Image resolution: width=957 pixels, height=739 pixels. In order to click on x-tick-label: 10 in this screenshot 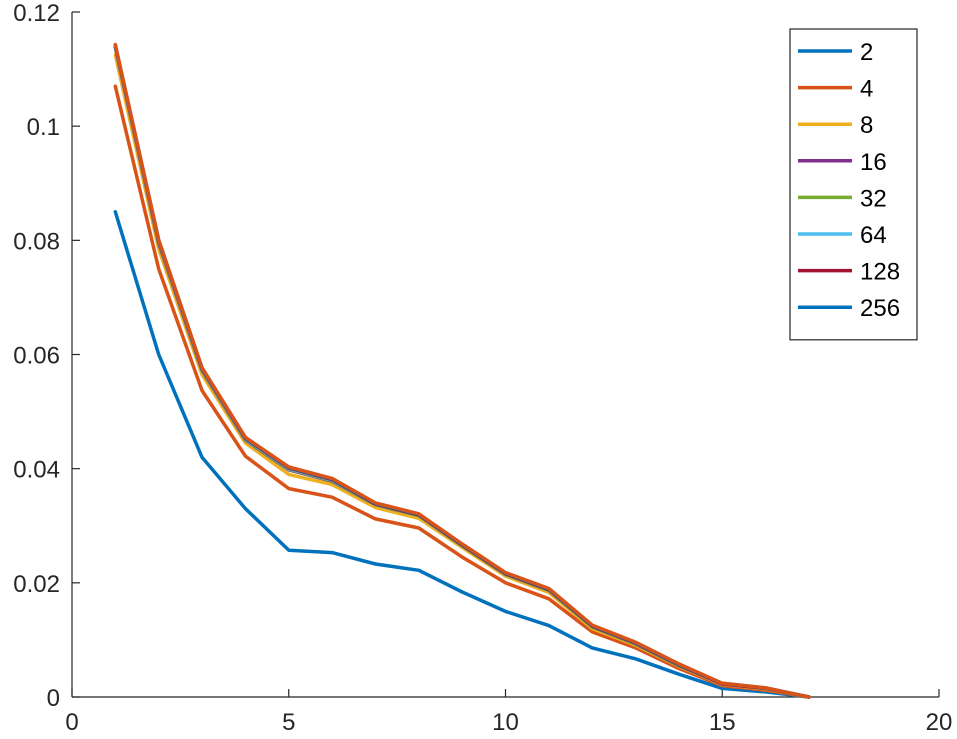, I will do `click(505, 722)`.